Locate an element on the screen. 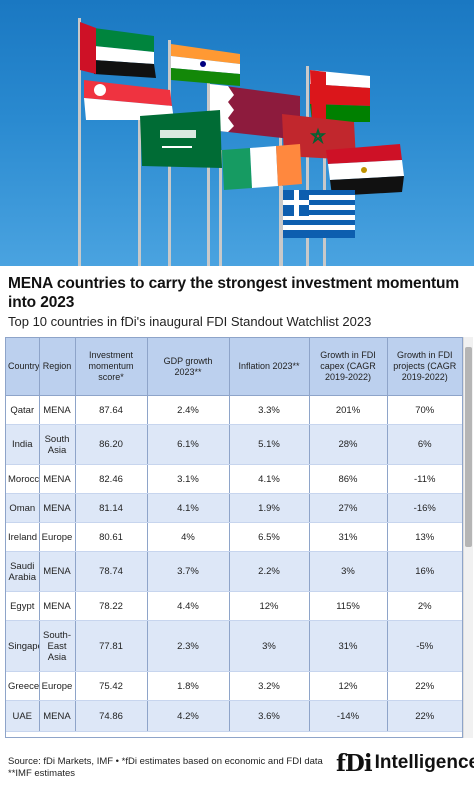 The height and width of the screenshot is (797, 474). flag-uae is located at coordinates (118, 50).